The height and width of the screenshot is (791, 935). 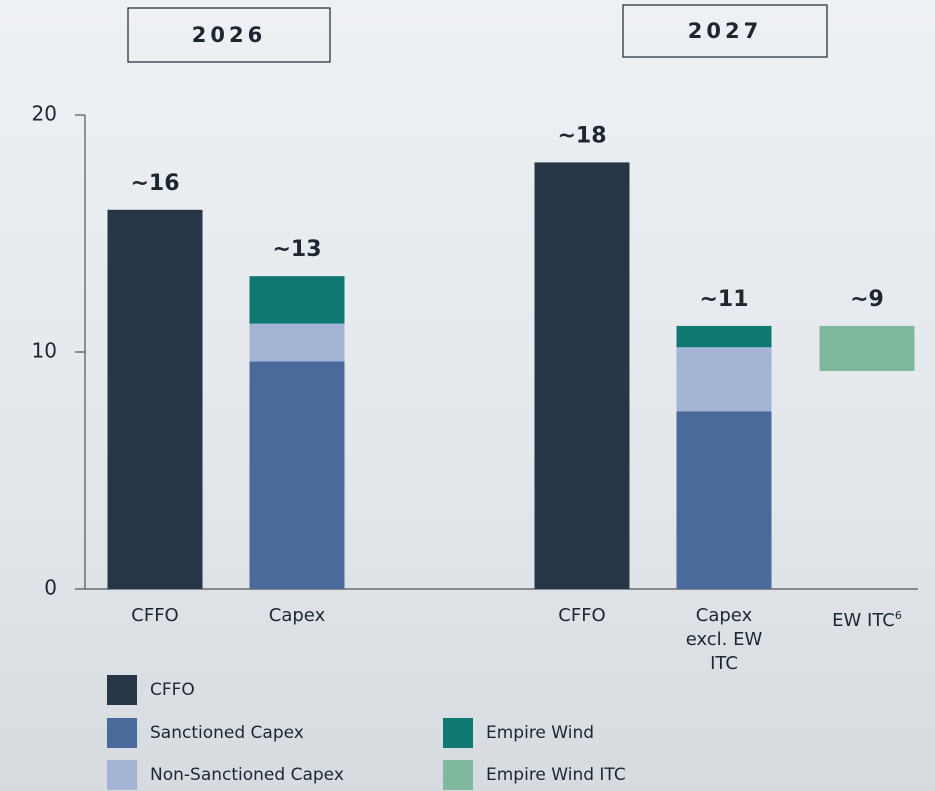 I want to click on value-label: ~11, so click(x=723, y=299).